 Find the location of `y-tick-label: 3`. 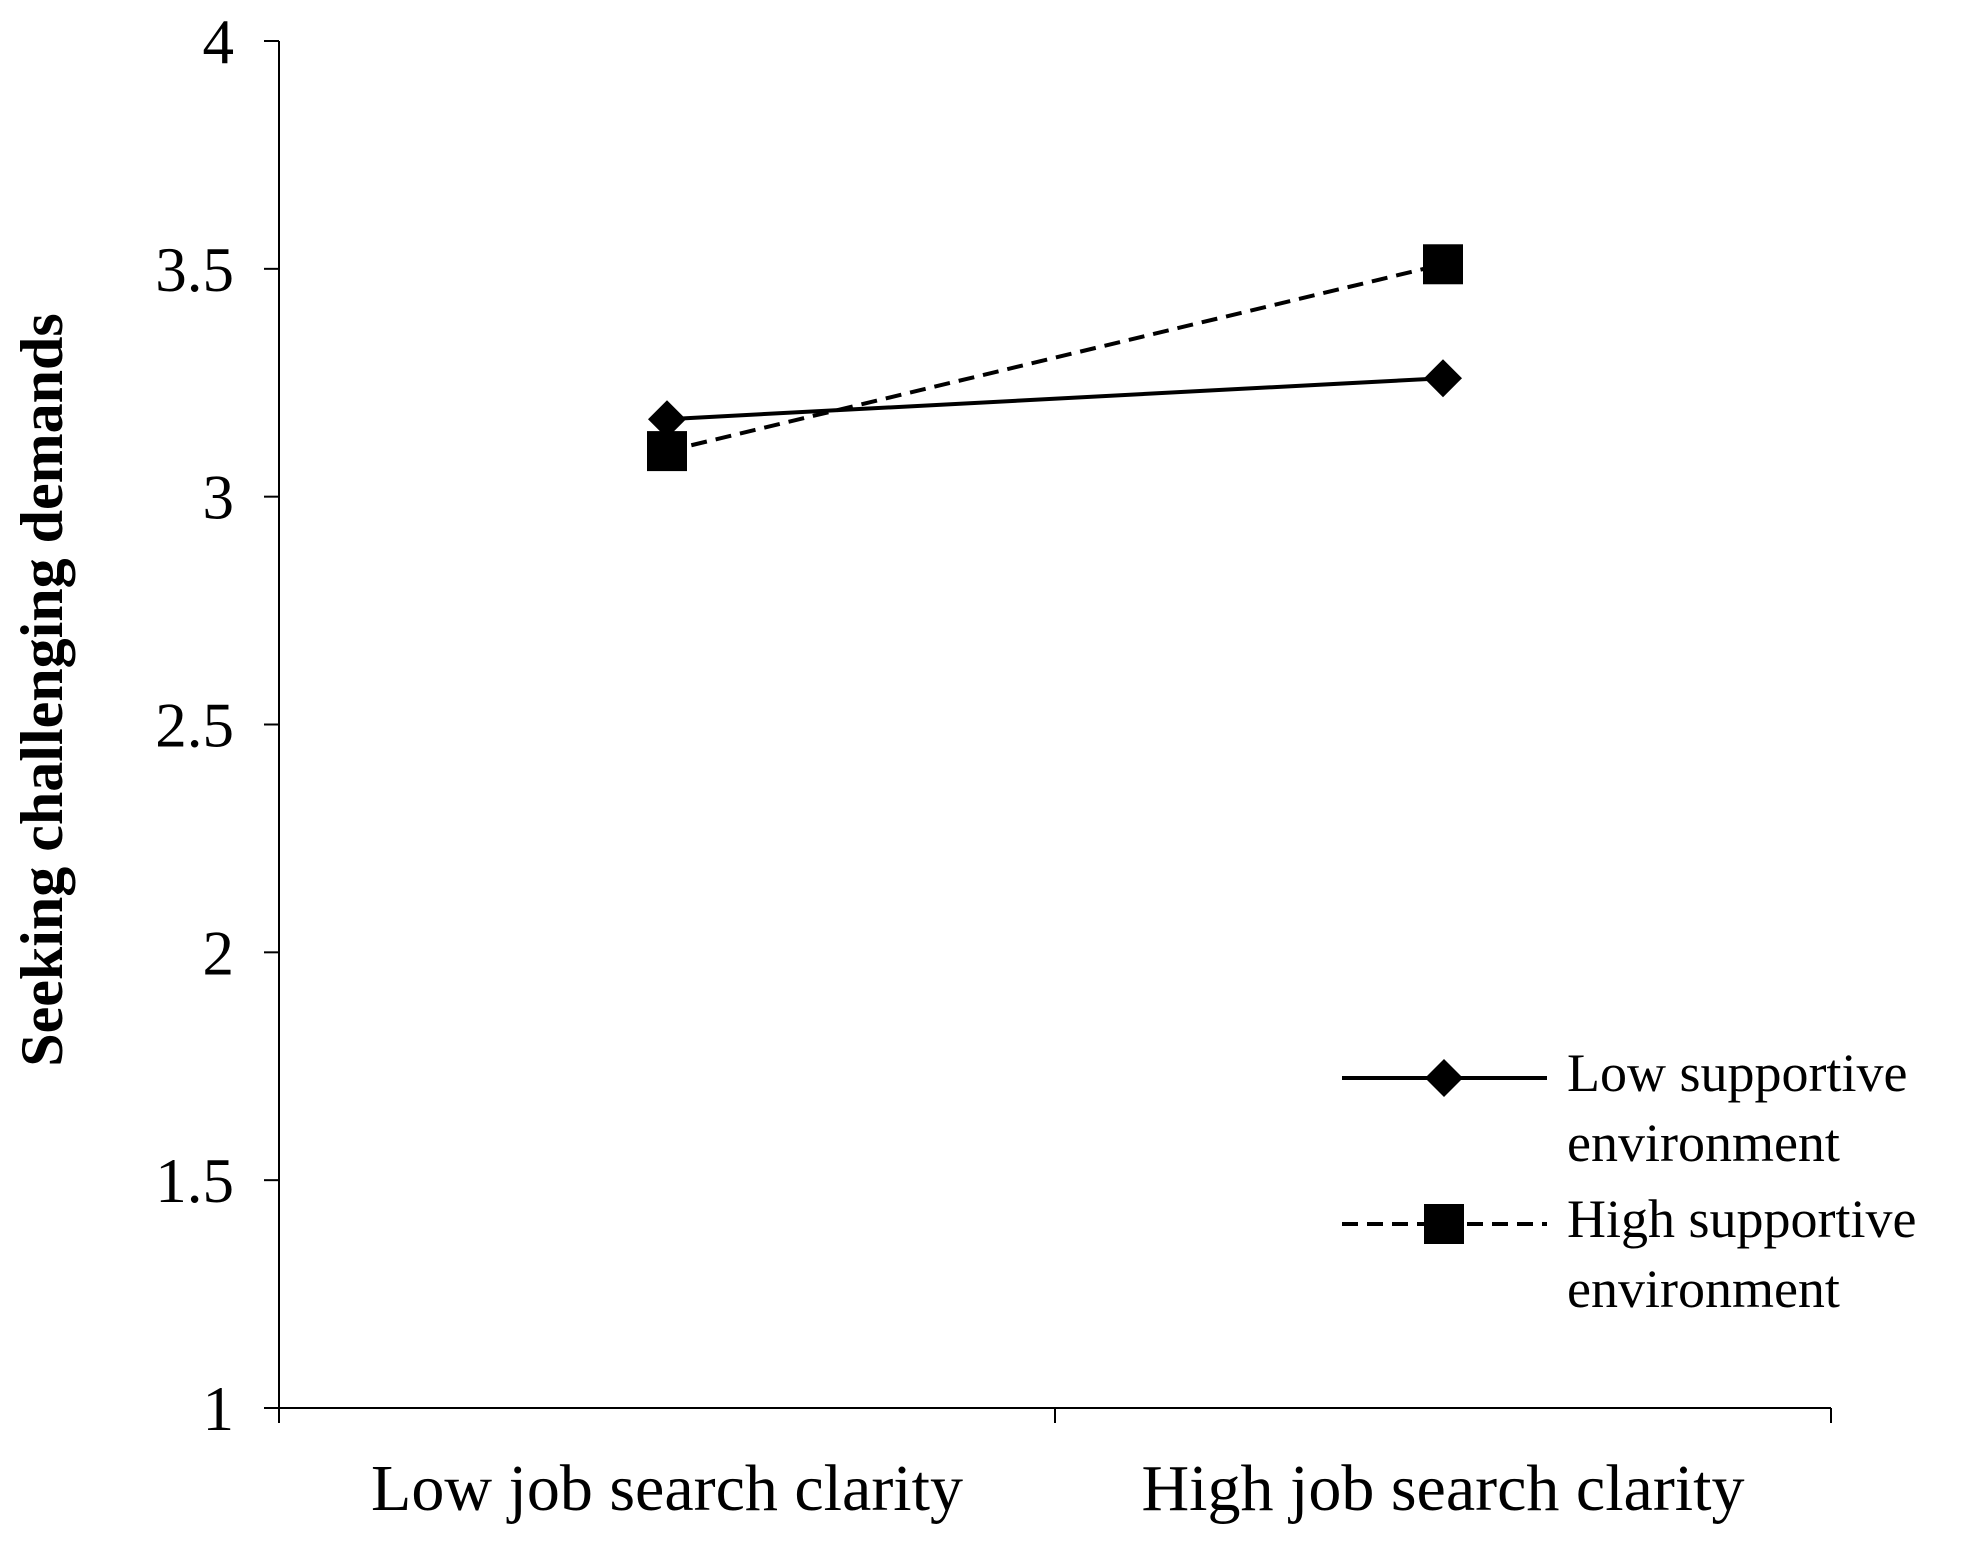

y-tick-label: 3 is located at coordinates (219, 498).